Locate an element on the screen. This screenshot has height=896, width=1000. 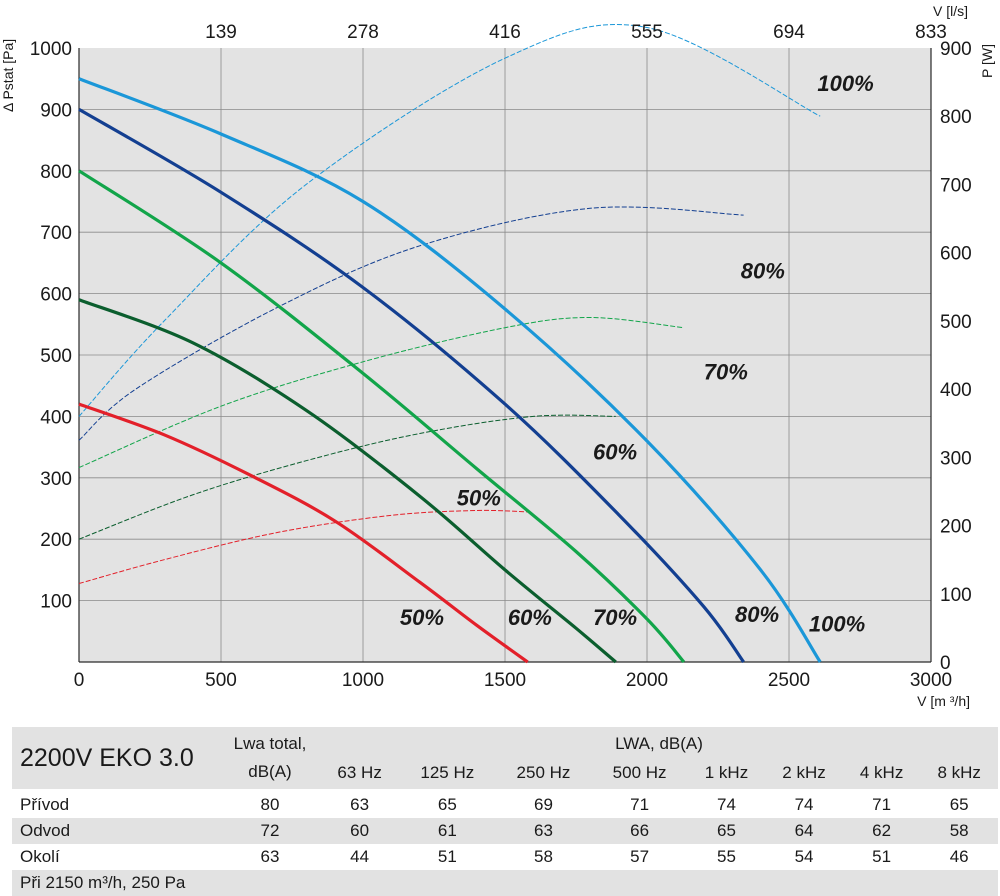
row-value: 69 is located at coordinates (543, 804).